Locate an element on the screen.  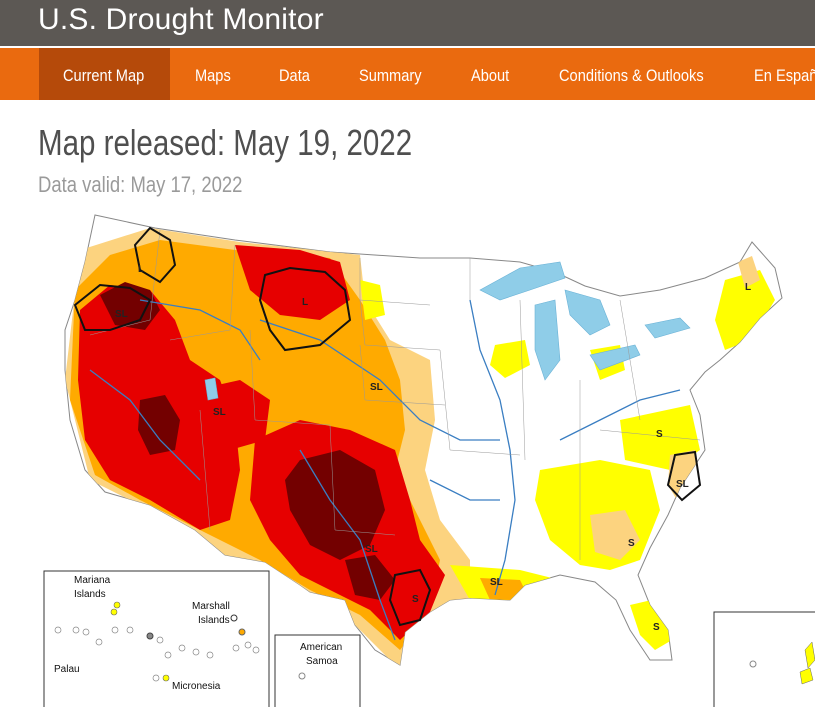
nav-maps: Maps is located at coordinates (213, 75).